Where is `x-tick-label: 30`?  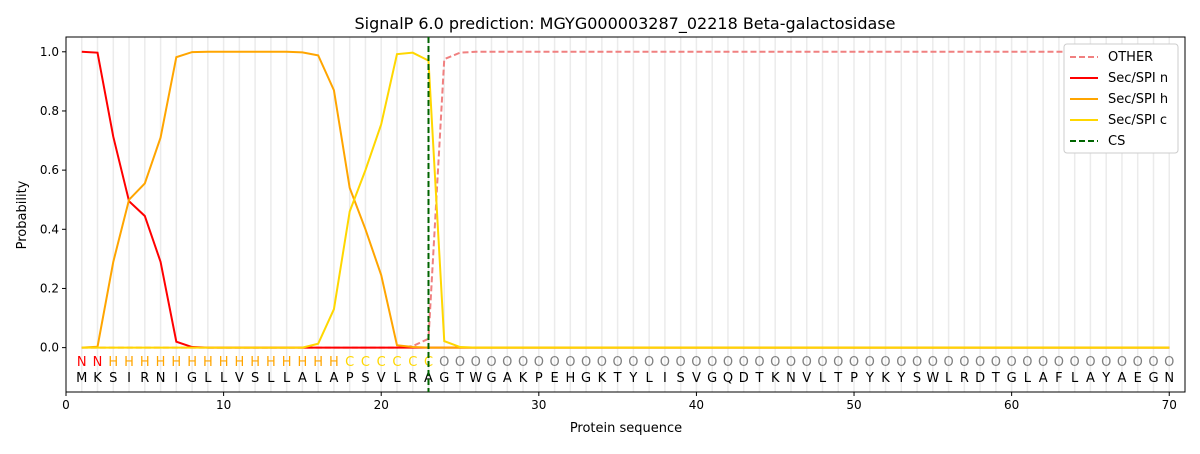
x-tick-label: 30 is located at coordinates (538, 405).